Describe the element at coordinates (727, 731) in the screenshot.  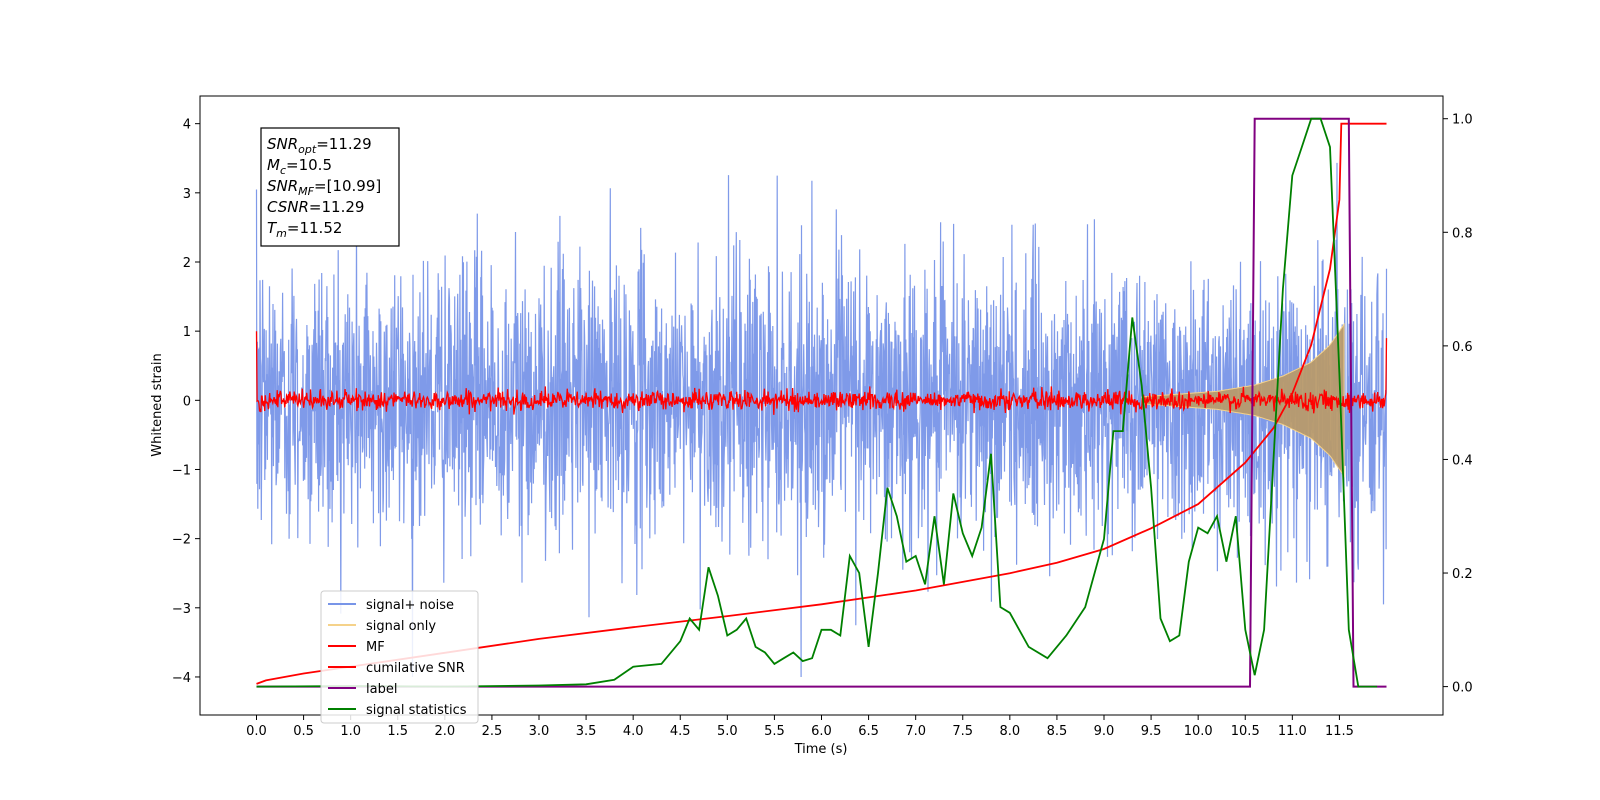
I see `x-tick-label: 5.0` at that location.